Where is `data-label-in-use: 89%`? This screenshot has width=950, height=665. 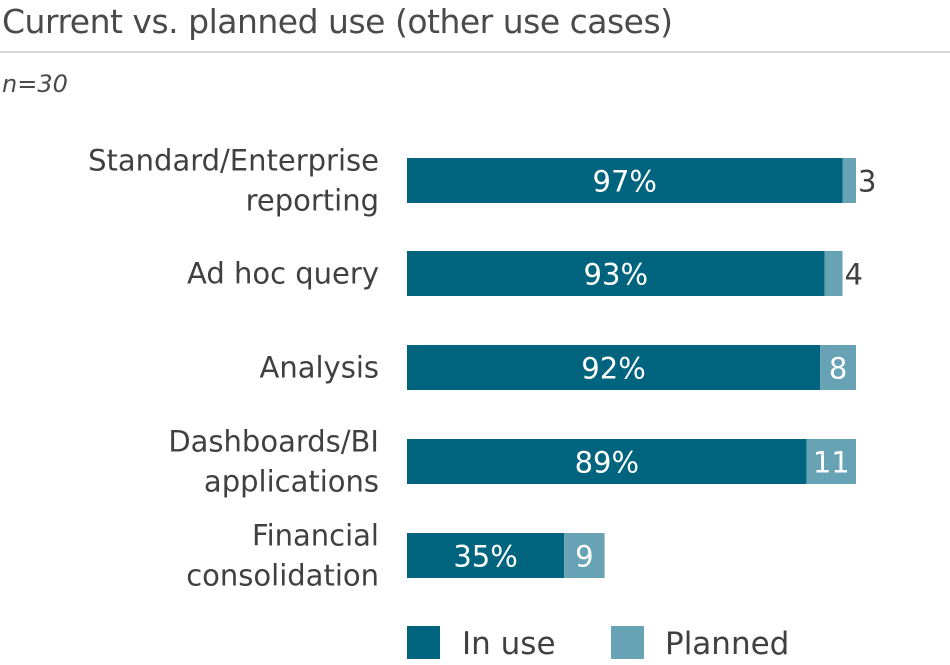
data-label-in-use: 89% is located at coordinates (607, 463).